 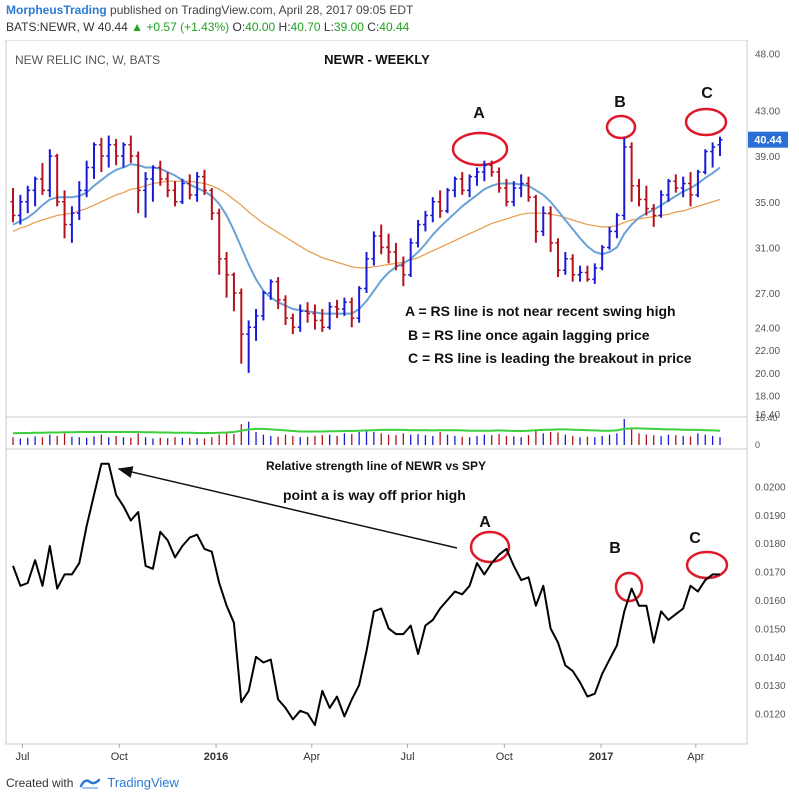 I want to click on author-link: MorpheusTrading, so click(x=56, y=10).